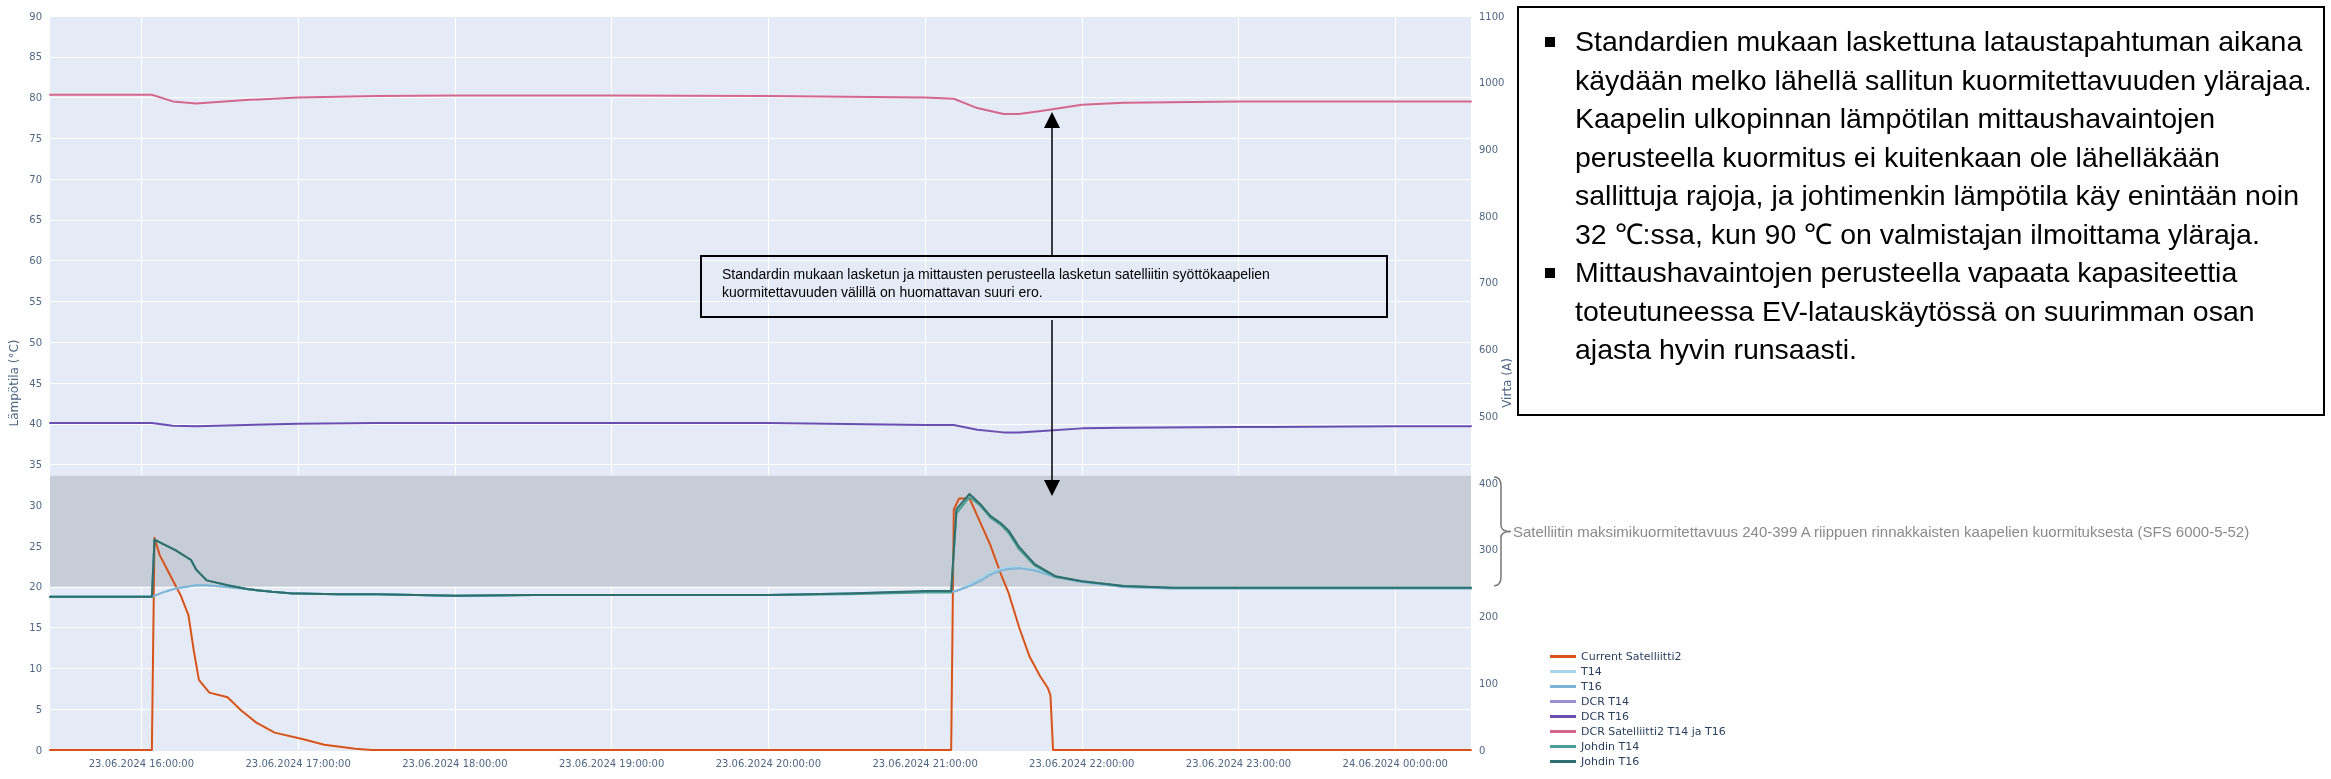 The width and height of the screenshot is (2331, 779). Describe the element at coordinates (1489, 416) in the screenshot. I see `y2-tick-label: 500` at that location.